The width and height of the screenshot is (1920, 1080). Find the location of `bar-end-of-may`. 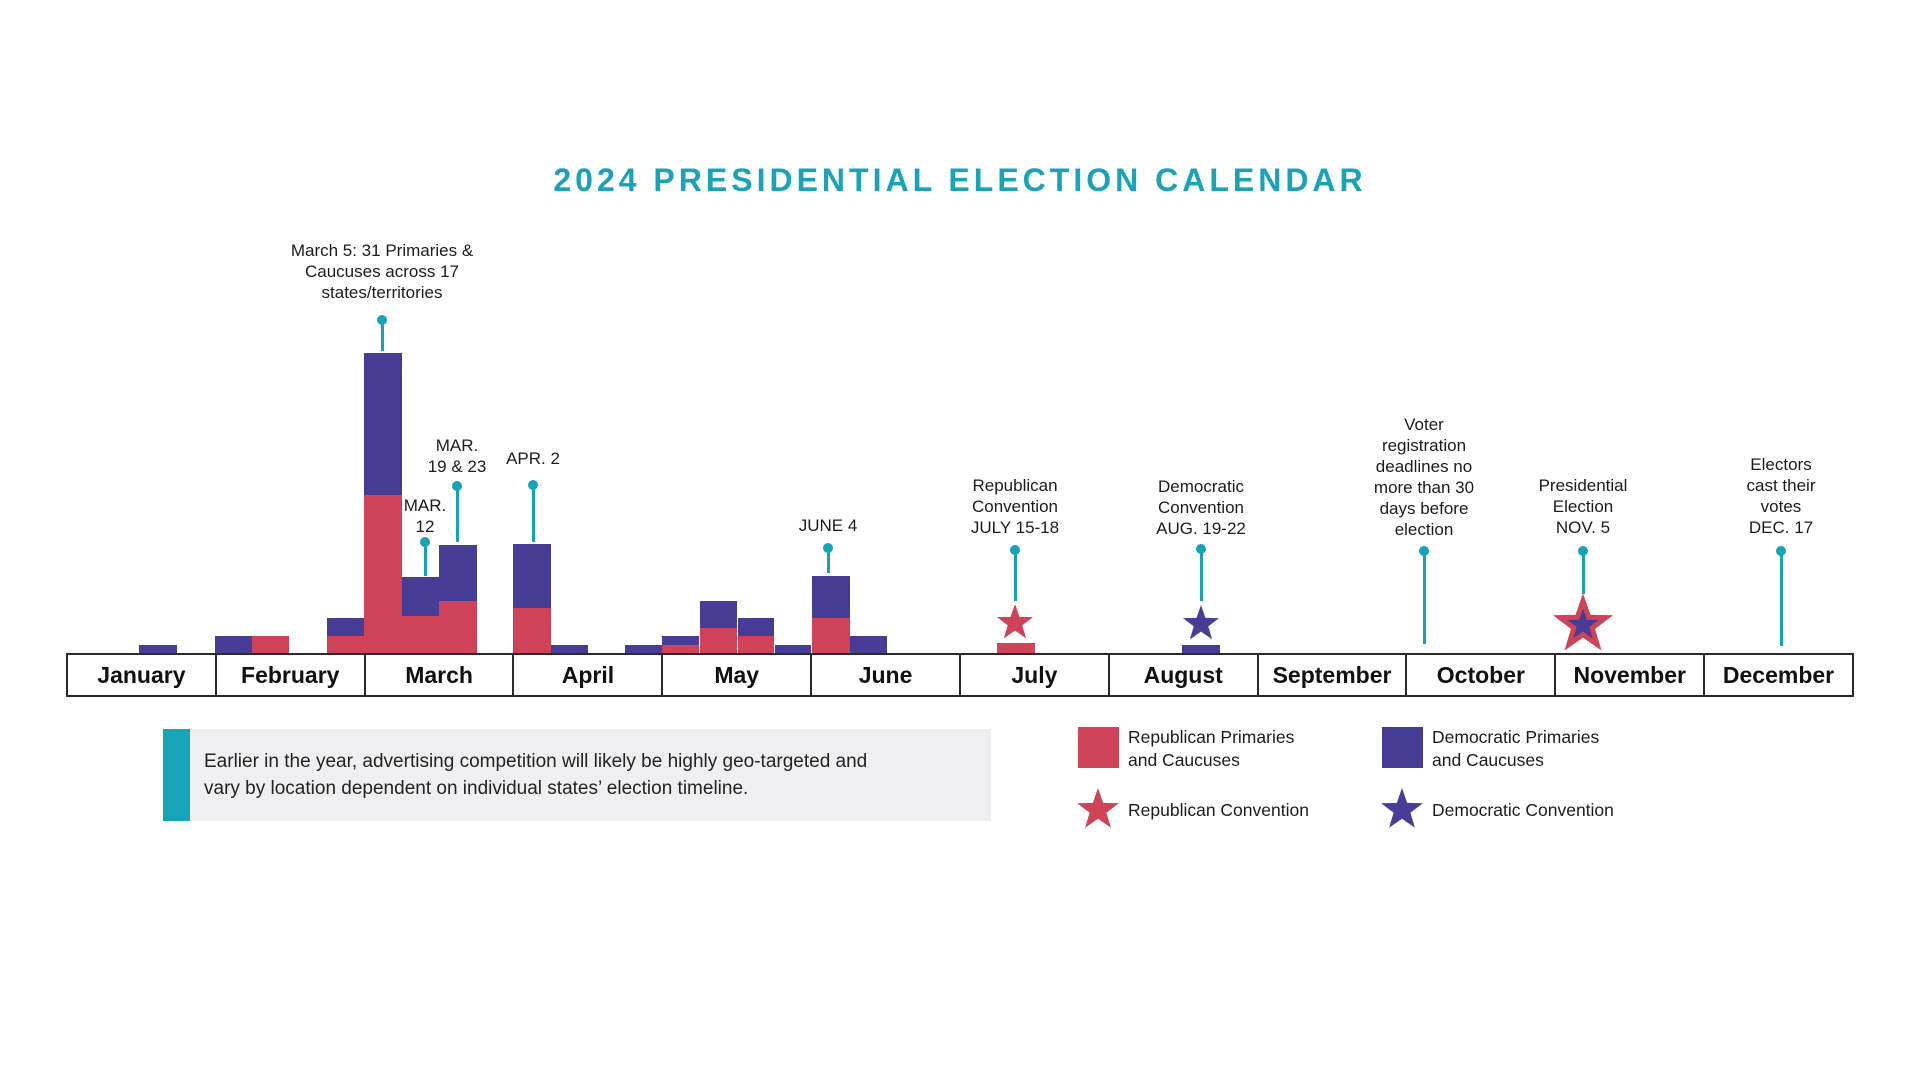

bar-end-of-may is located at coordinates (793, 649).